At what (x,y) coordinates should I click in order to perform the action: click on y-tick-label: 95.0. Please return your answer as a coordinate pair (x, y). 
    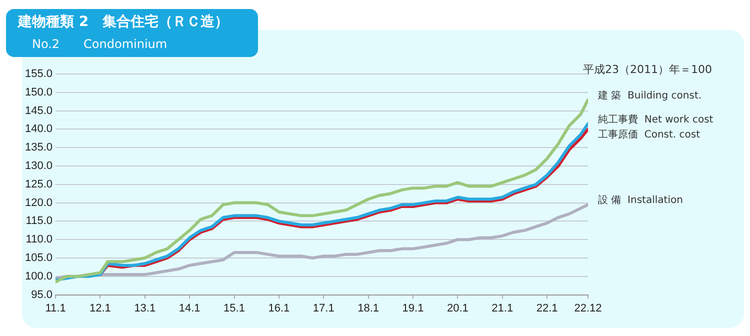
    Looking at the image, I should click on (42, 294).